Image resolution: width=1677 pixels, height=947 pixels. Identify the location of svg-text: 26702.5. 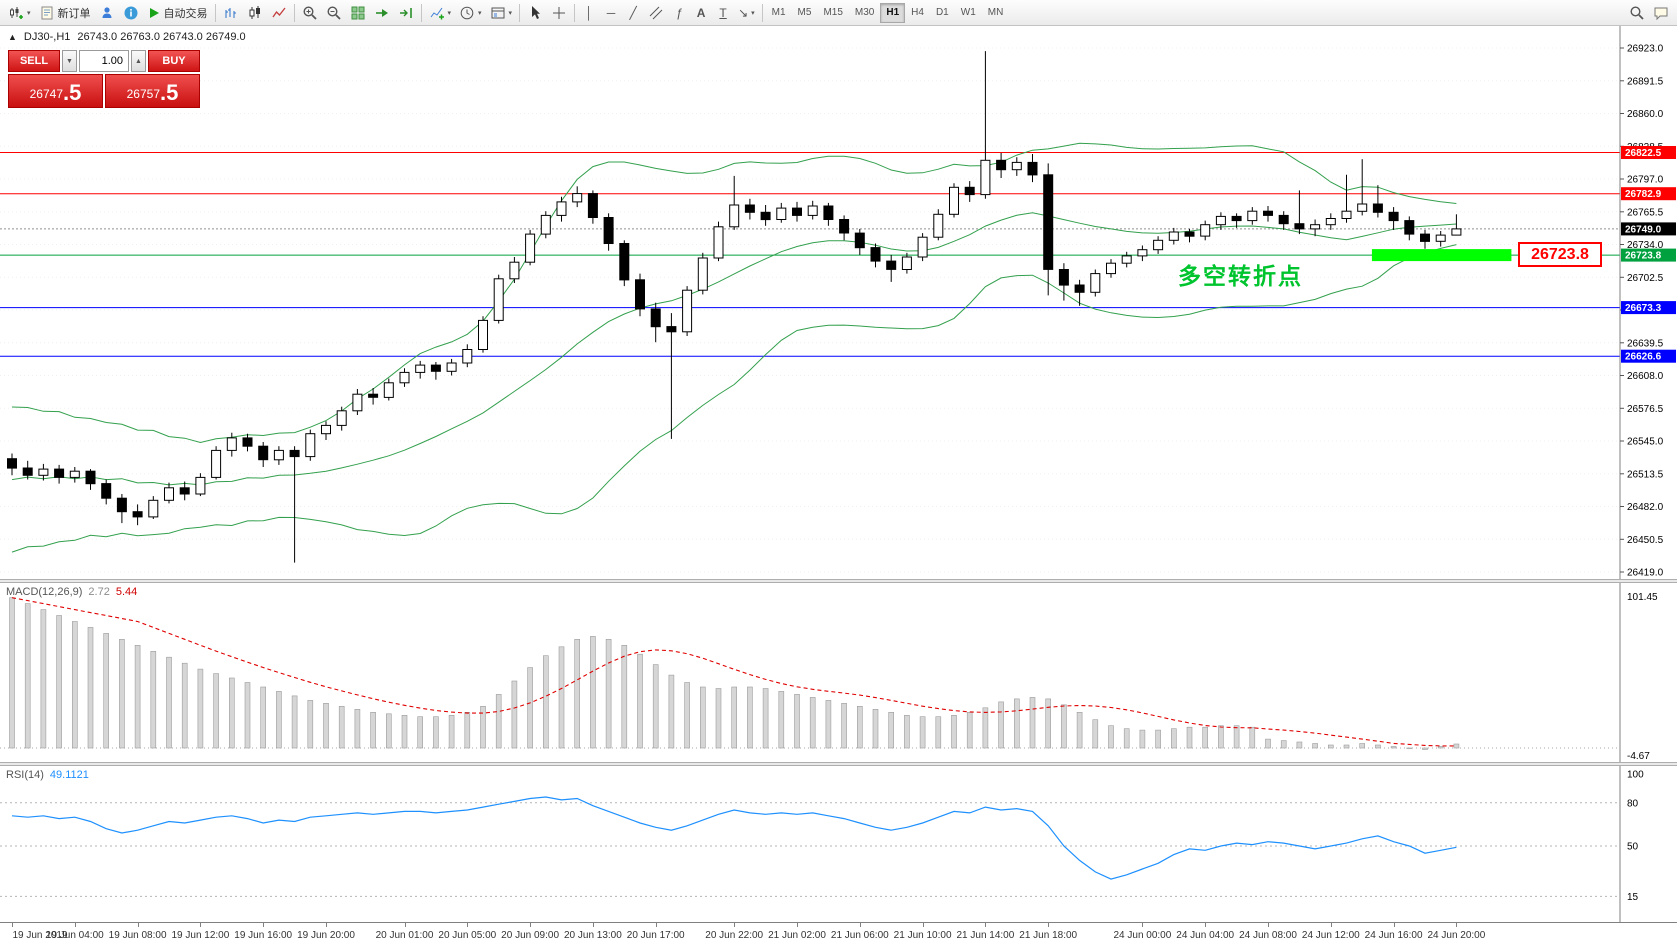
(1645, 278).